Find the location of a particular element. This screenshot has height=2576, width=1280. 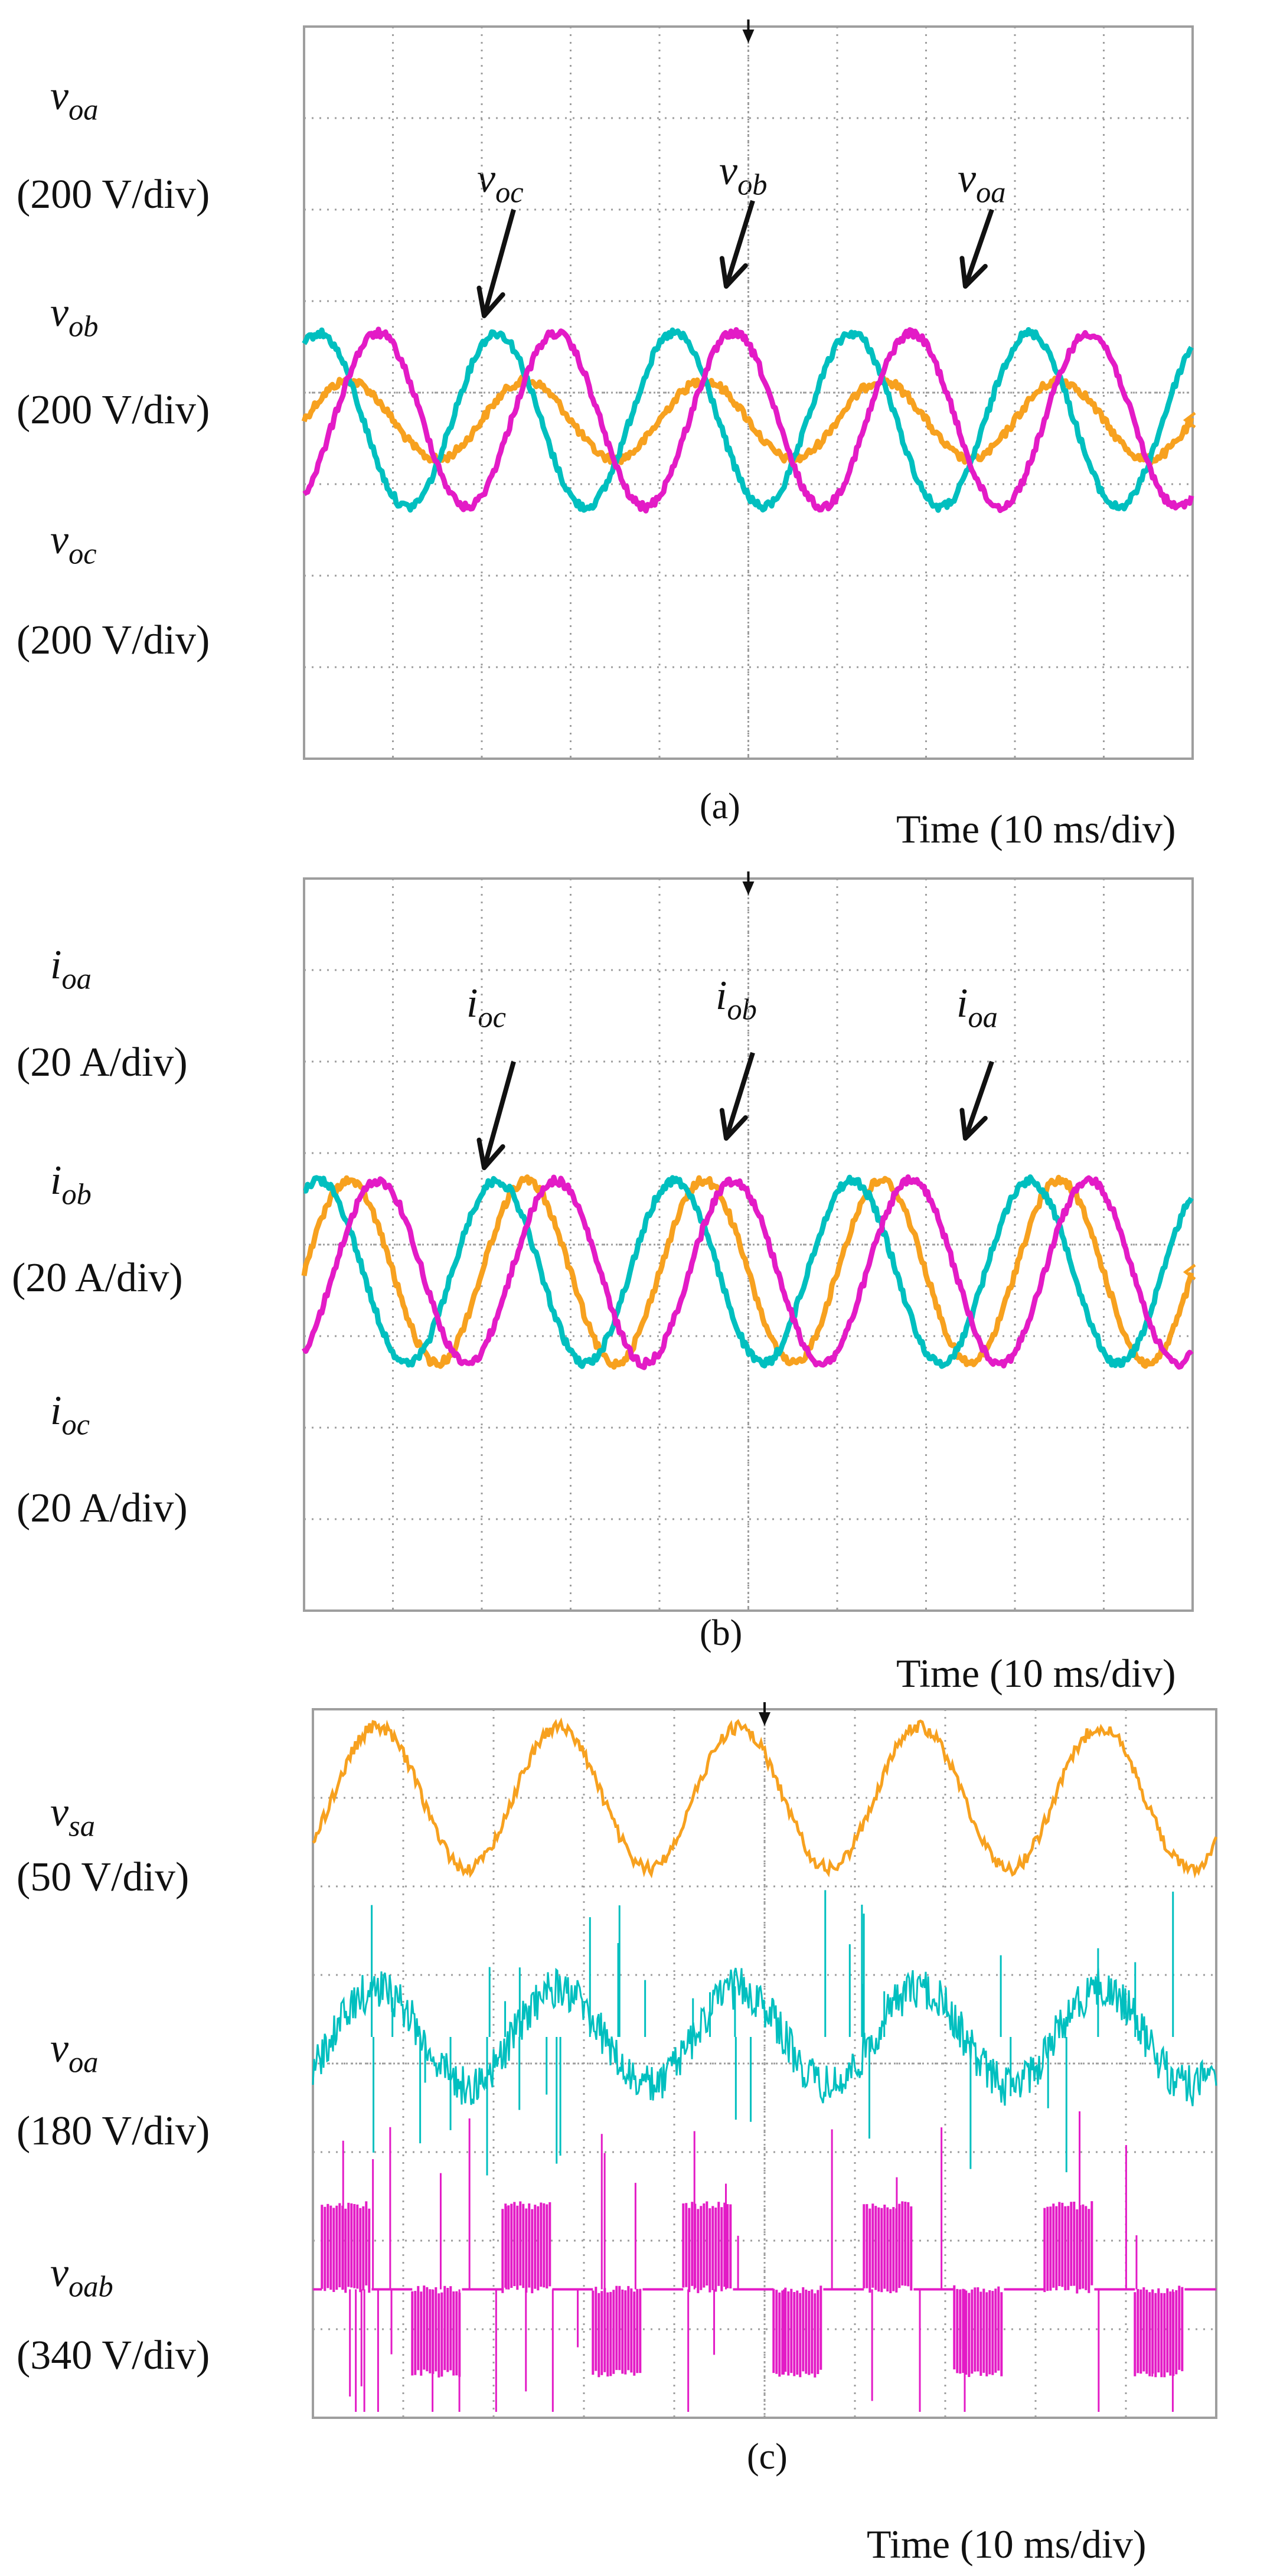

panel-b-trace-i-ob is located at coordinates (749, 1271).